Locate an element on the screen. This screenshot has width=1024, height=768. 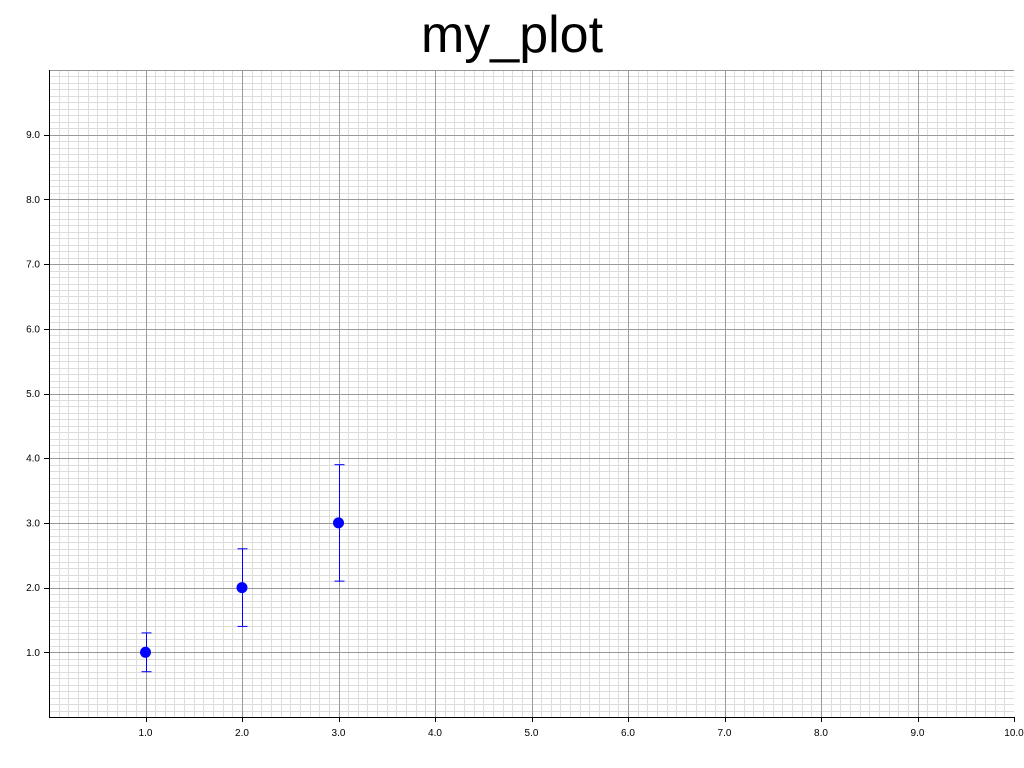
x-tick-label: 2.0 is located at coordinates (242, 733).